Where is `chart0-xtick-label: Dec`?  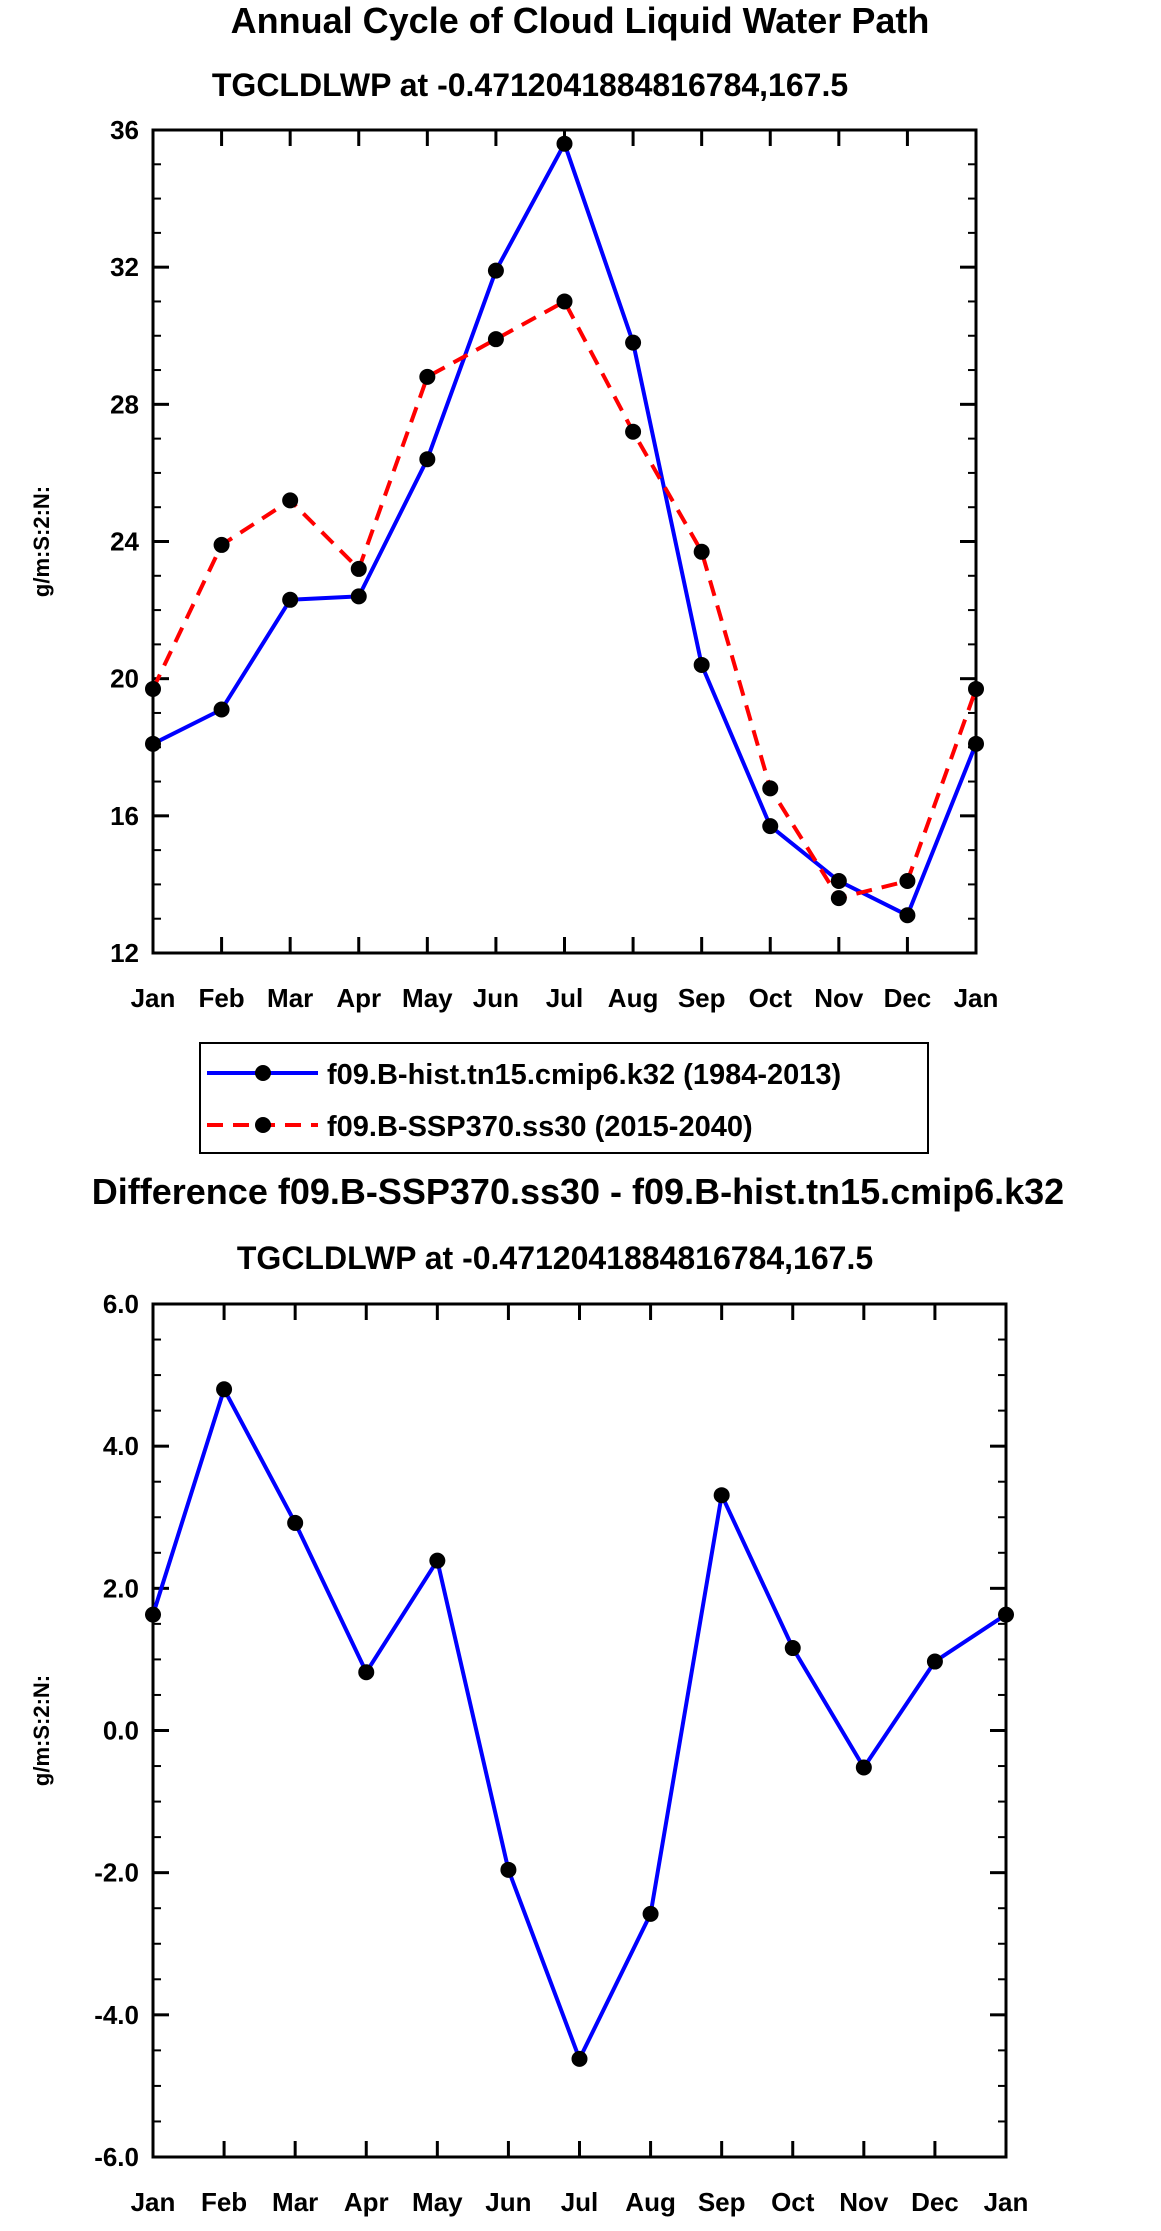 chart0-xtick-label: Dec is located at coordinates (908, 998).